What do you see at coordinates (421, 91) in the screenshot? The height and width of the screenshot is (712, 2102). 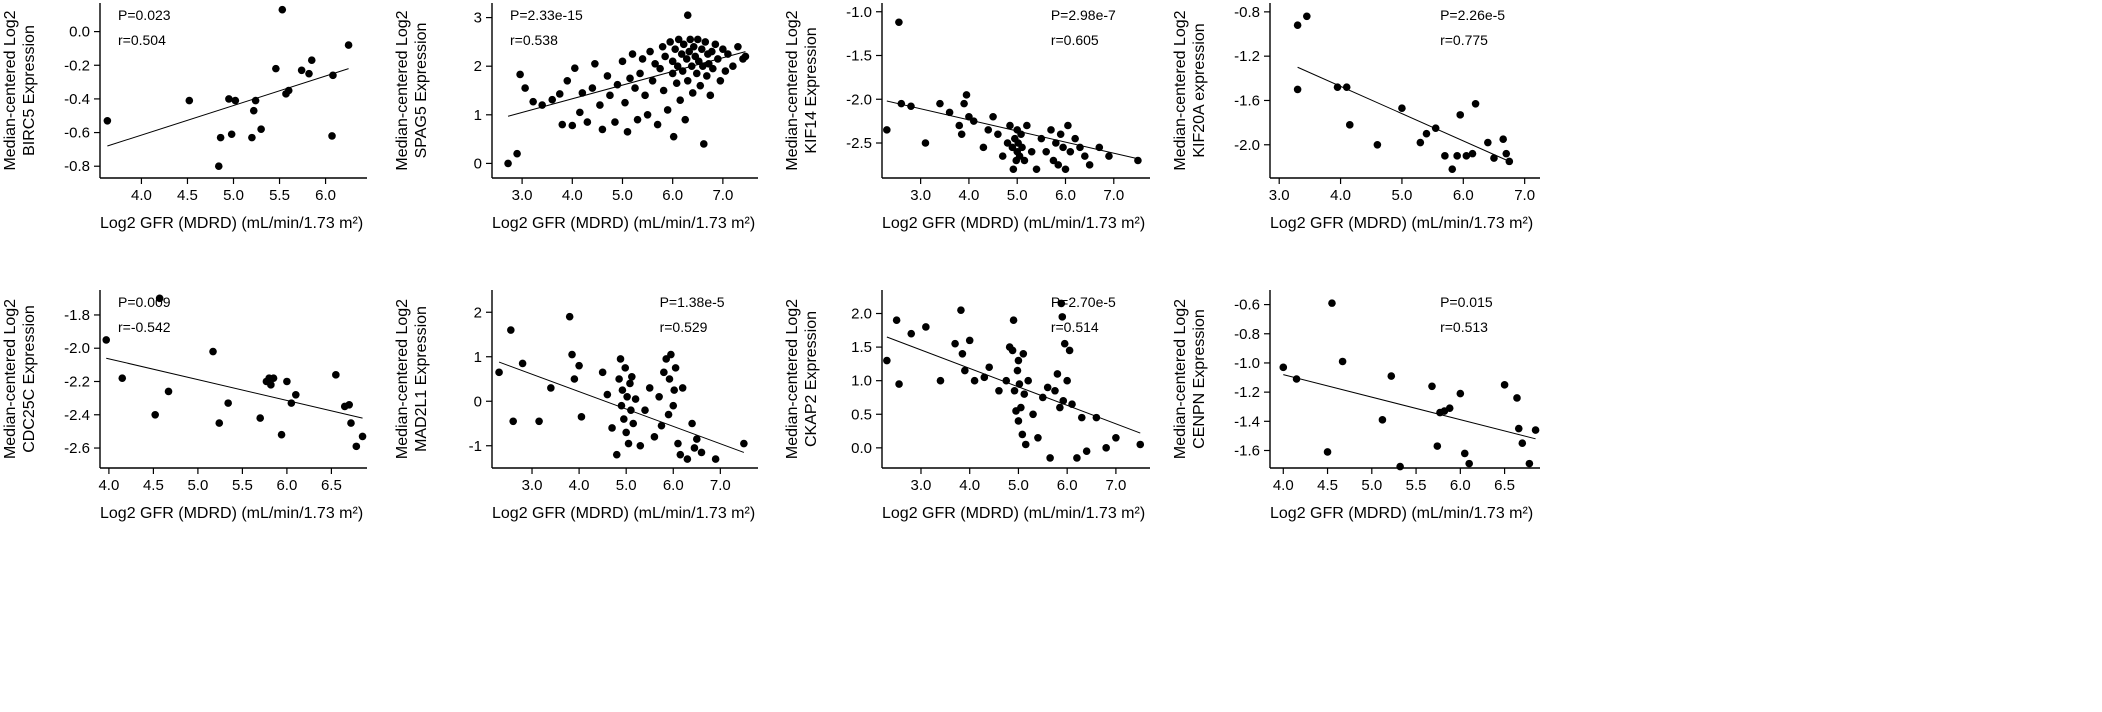 I see `y-axis-label-line2: SPAG5 Expression` at bounding box center [421, 91].